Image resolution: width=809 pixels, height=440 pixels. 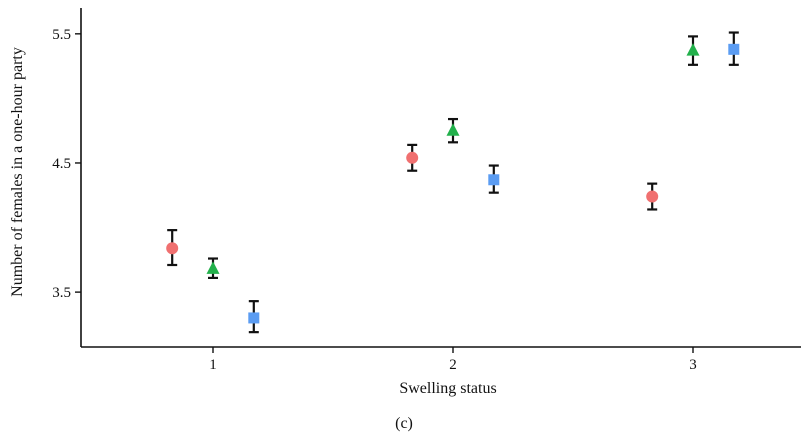 What do you see at coordinates (61, 293) in the screenshot?
I see `y-tick-label: 3.5` at bounding box center [61, 293].